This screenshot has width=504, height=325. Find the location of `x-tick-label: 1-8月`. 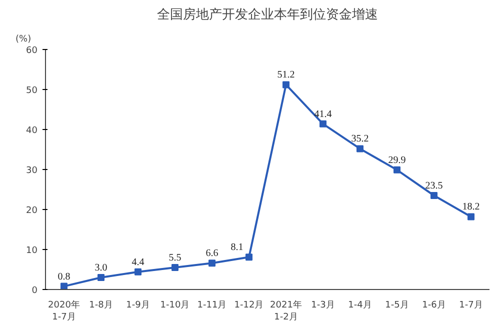

x-tick-label: 1-8月 is located at coordinates (101, 305).